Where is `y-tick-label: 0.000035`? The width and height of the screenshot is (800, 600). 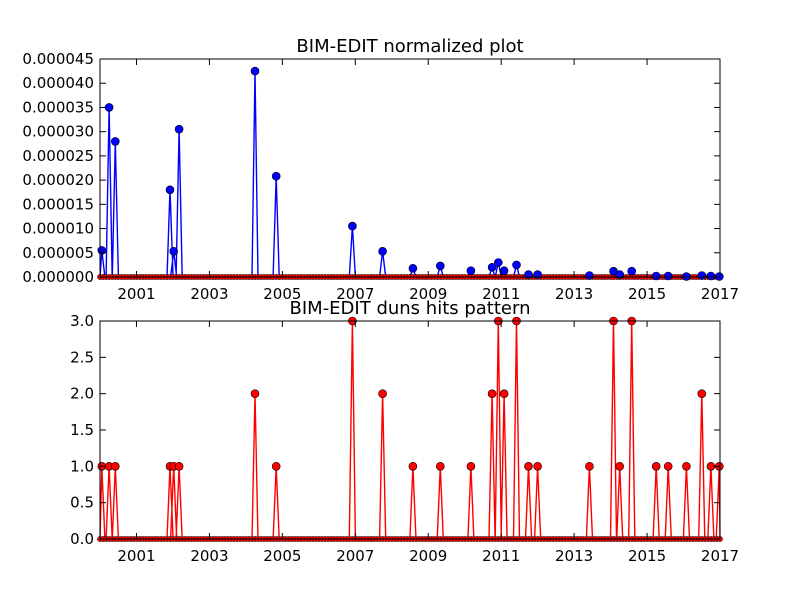 y-tick-label: 0.000035 is located at coordinates (58, 107).